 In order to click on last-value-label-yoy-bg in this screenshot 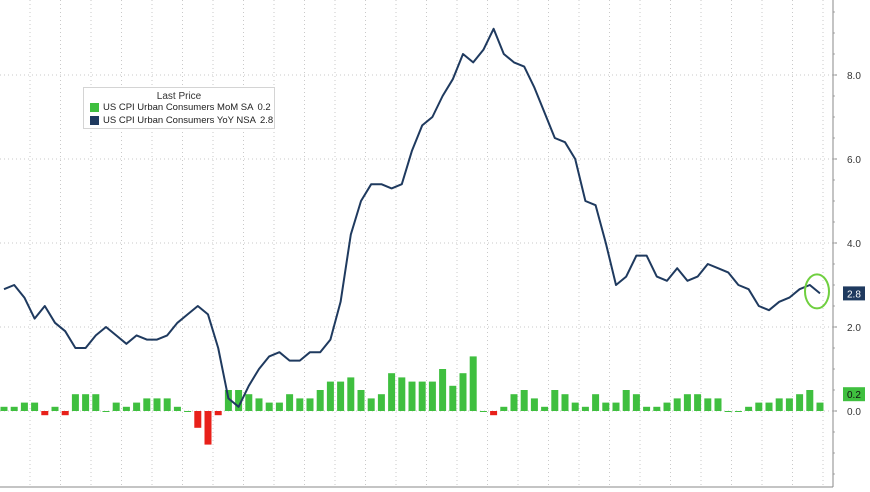, I will do `click(854, 293)`.